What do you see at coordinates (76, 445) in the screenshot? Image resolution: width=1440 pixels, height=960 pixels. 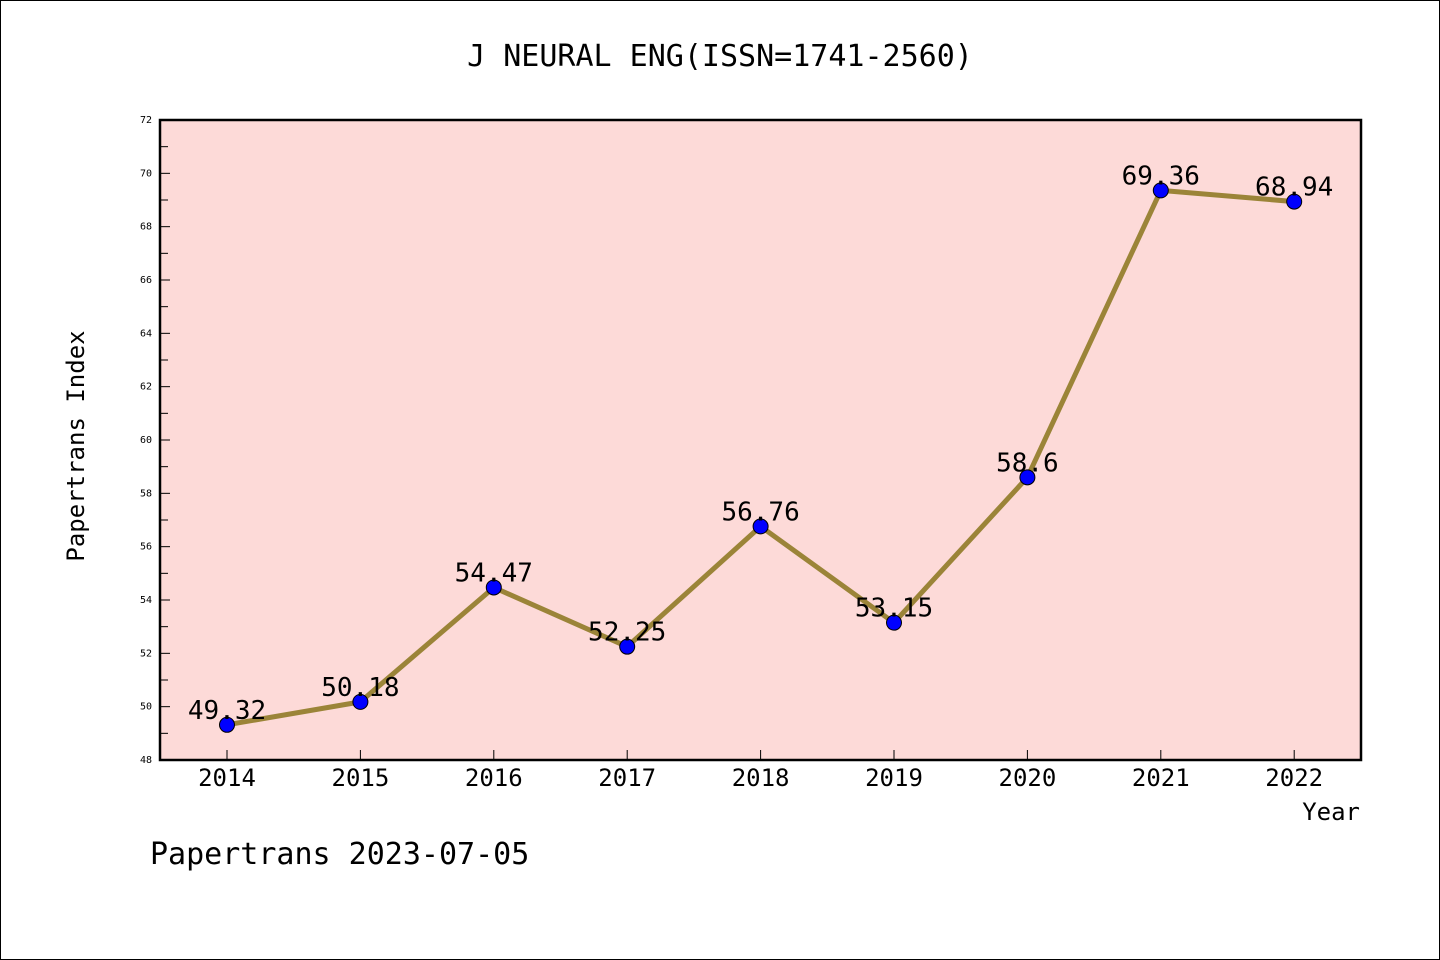 I see `y-axis-label: Papertrans Index` at bounding box center [76, 445].